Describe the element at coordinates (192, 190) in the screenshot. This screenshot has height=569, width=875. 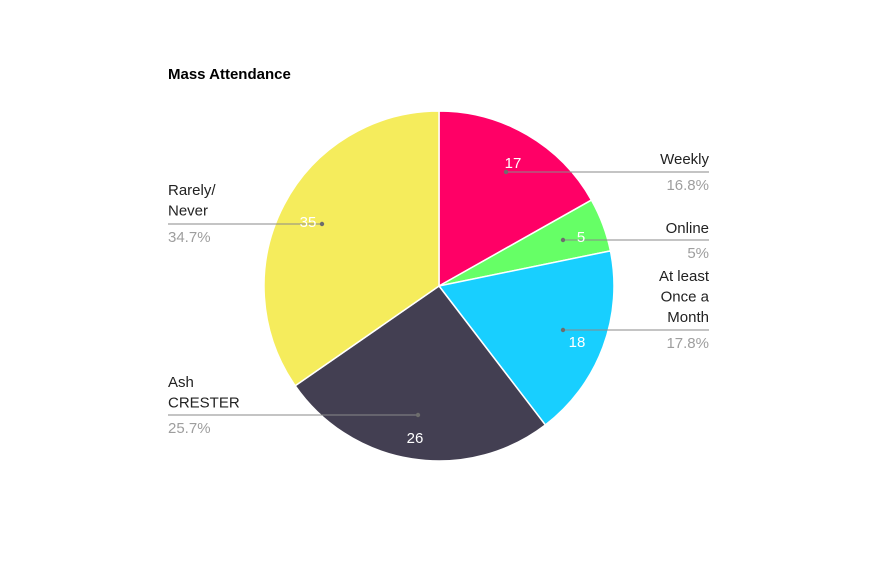
I see `slice-category-label: Rarely/` at that location.